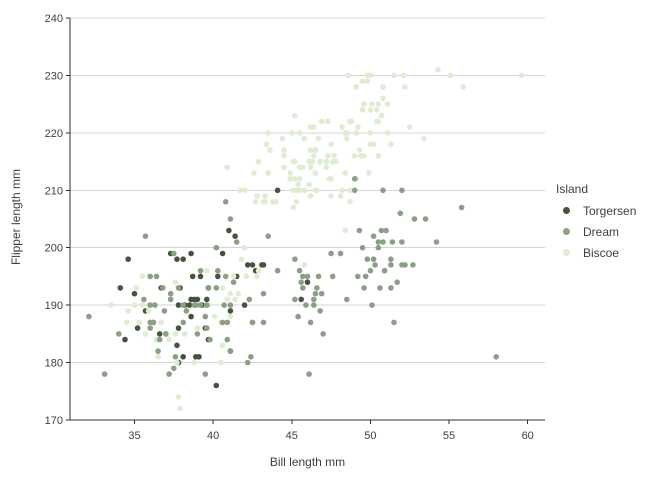 This screenshot has width=672, height=480. I want to click on legend-title: Island, so click(572, 189).